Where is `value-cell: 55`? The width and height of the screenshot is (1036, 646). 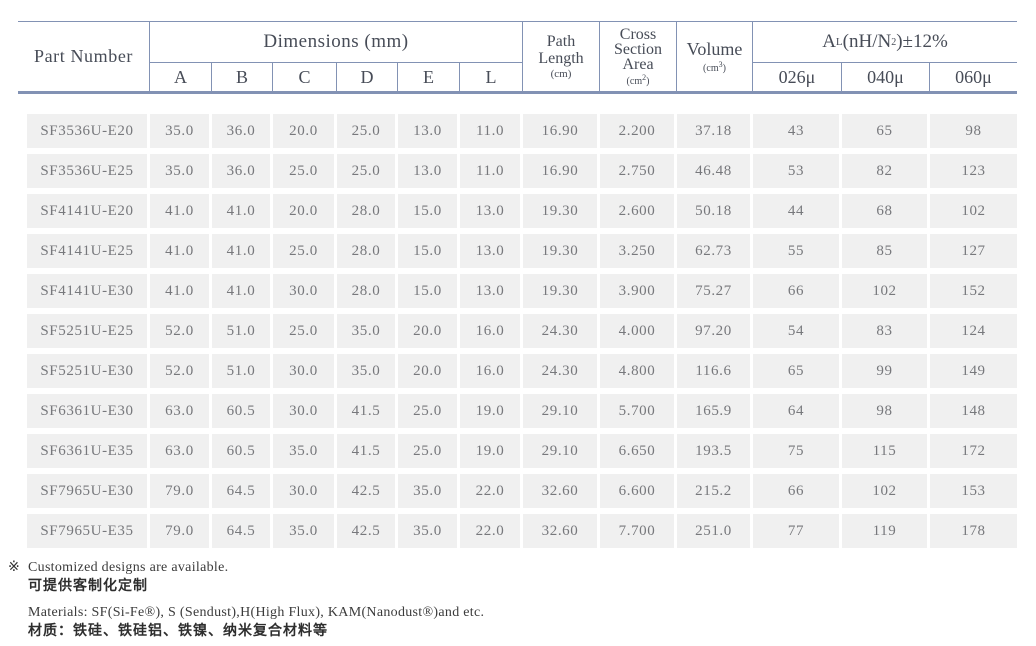 value-cell: 55 is located at coordinates (797, 251).